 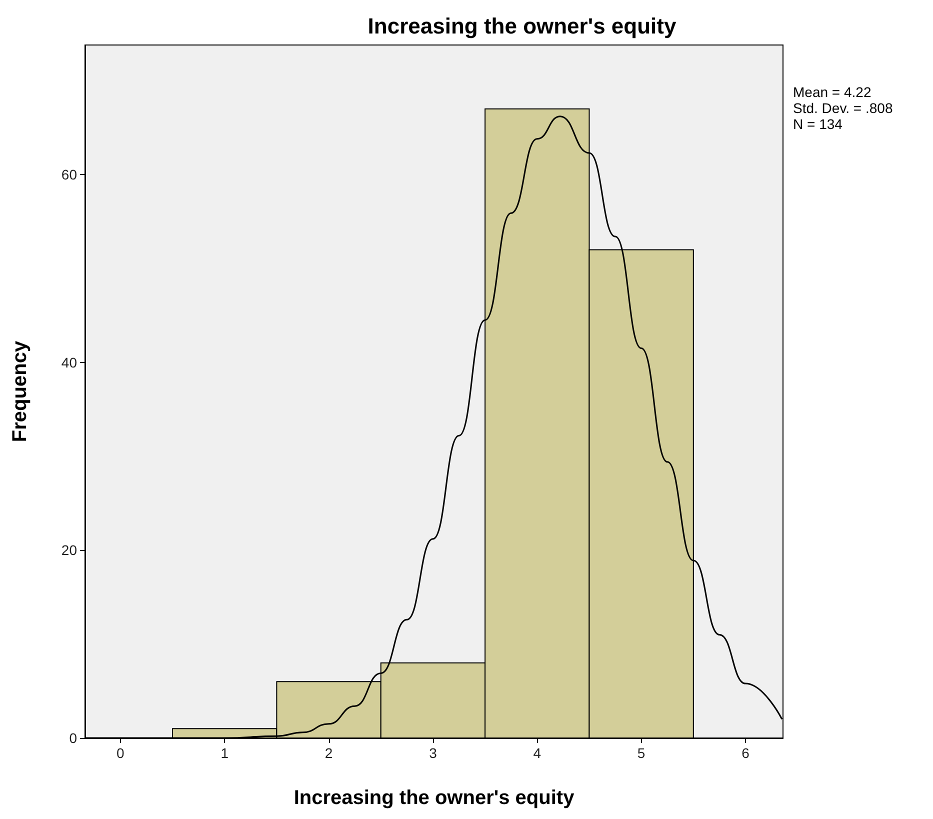 I want to click on text: N = 134, so click(x=818, y=124).